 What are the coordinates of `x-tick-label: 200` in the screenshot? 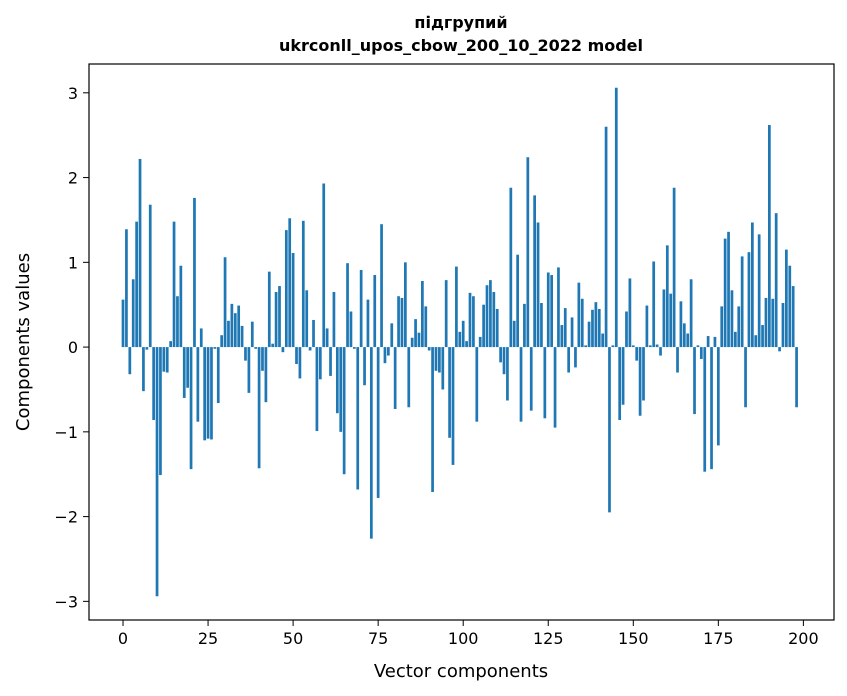 It's located at (803, 638).